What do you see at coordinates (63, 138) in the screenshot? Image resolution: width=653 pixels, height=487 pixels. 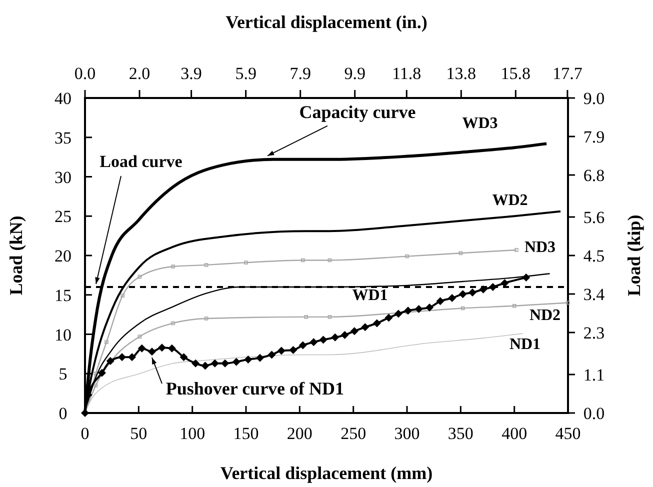 I see `y-tick-label: 35` at bounding box center [63, 138].